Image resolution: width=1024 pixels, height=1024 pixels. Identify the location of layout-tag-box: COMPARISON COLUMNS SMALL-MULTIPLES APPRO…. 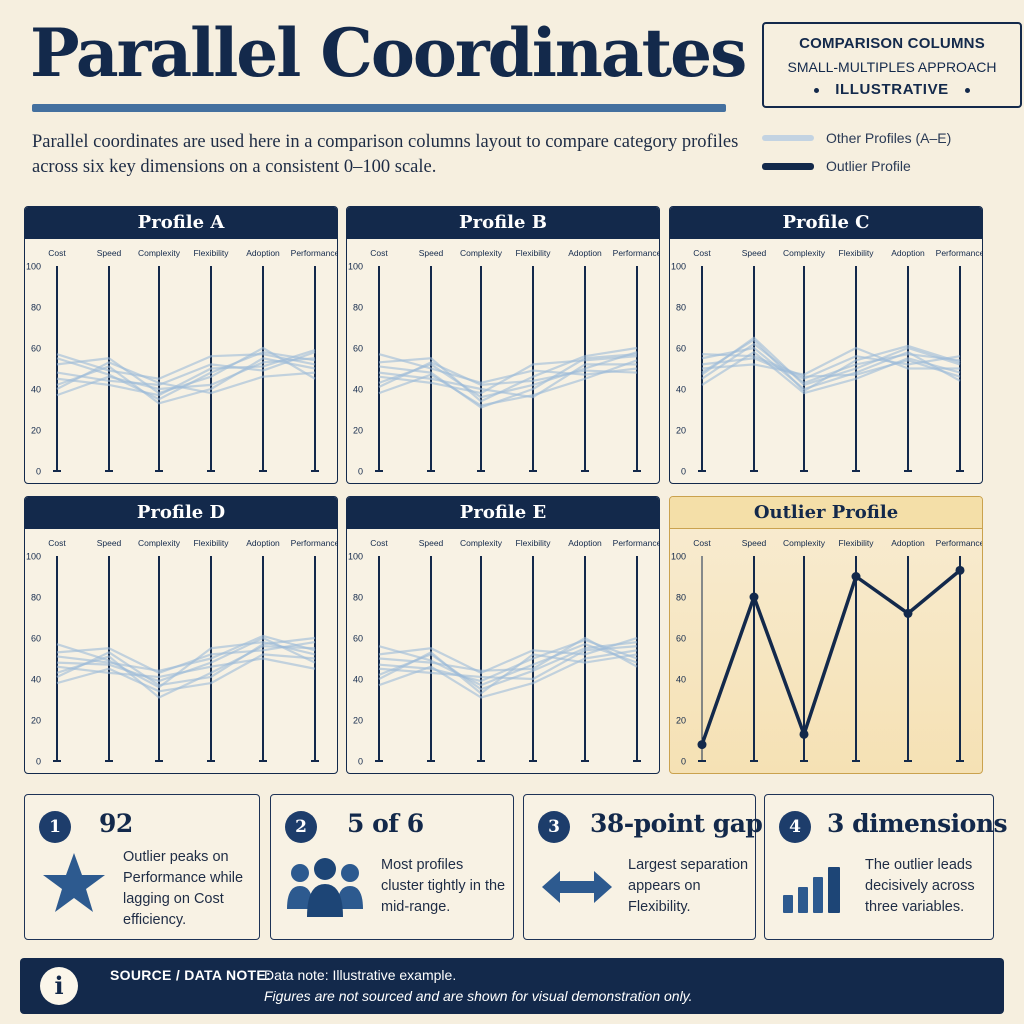
(892, 65).